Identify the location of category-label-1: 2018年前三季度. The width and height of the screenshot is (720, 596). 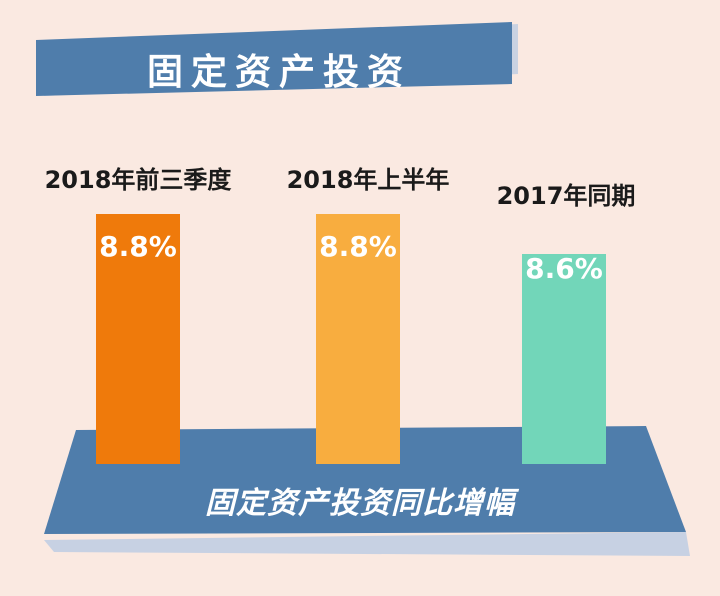
(138, 180).